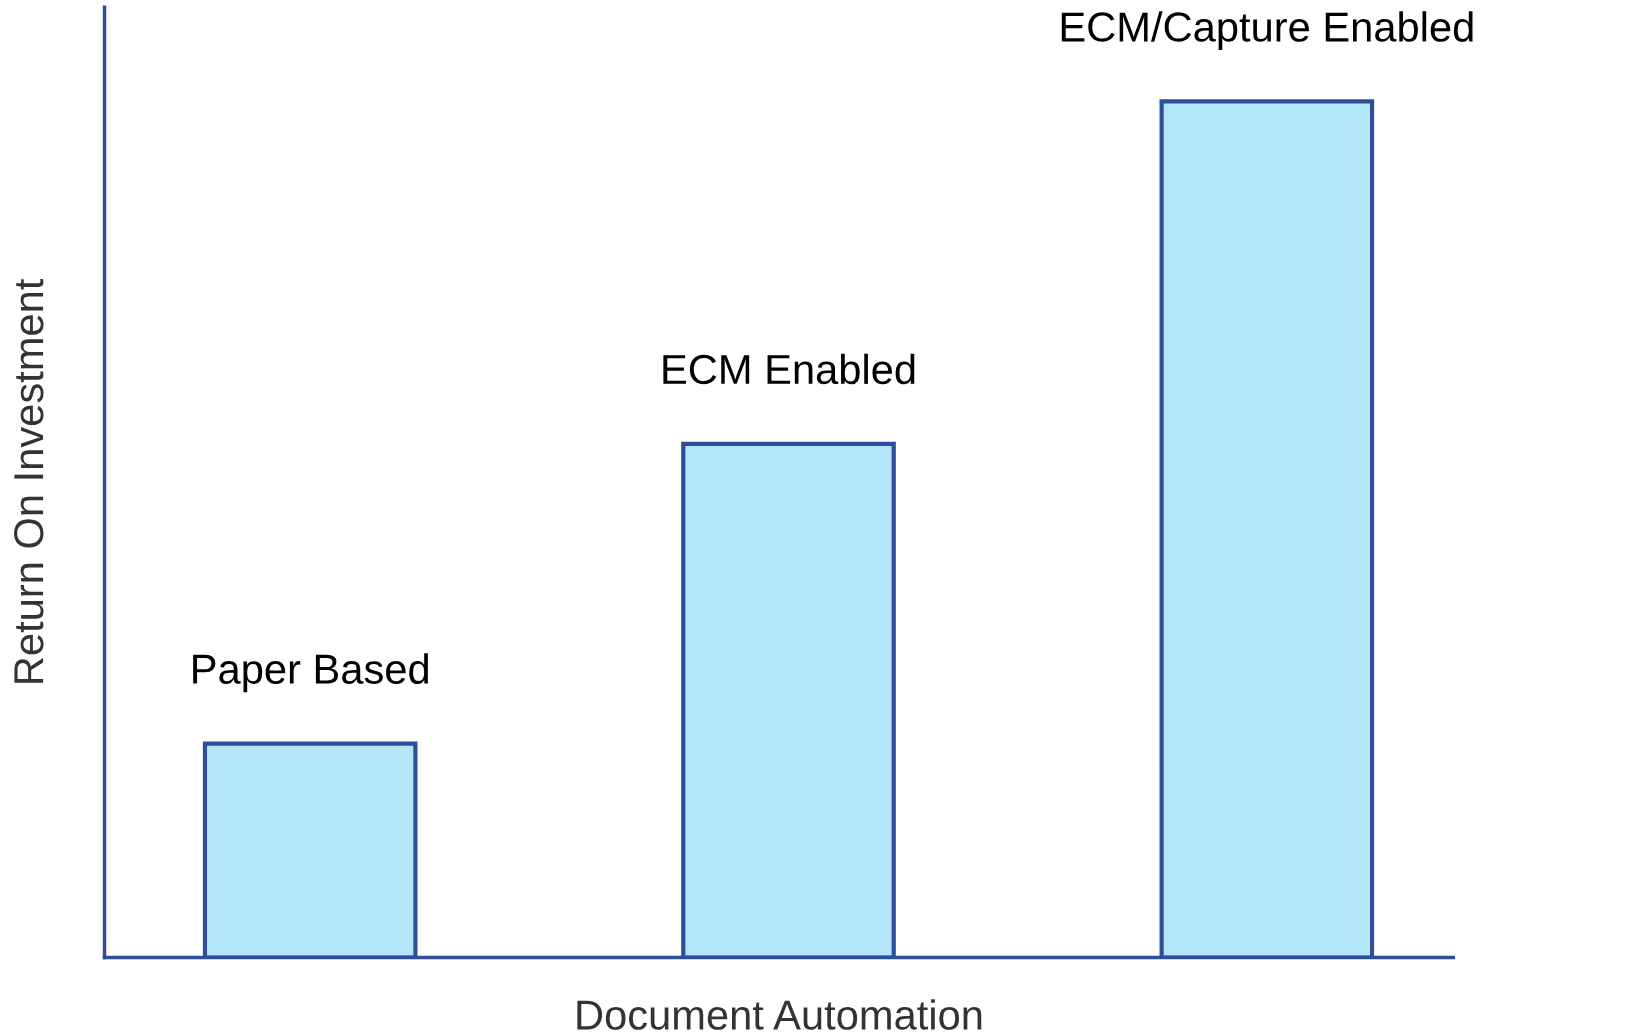 The image size is (1633, 1033). Describe the element at coordinates (779, 1014) in the screenshot. I see `x-axis-title: Document Automation` at that location.